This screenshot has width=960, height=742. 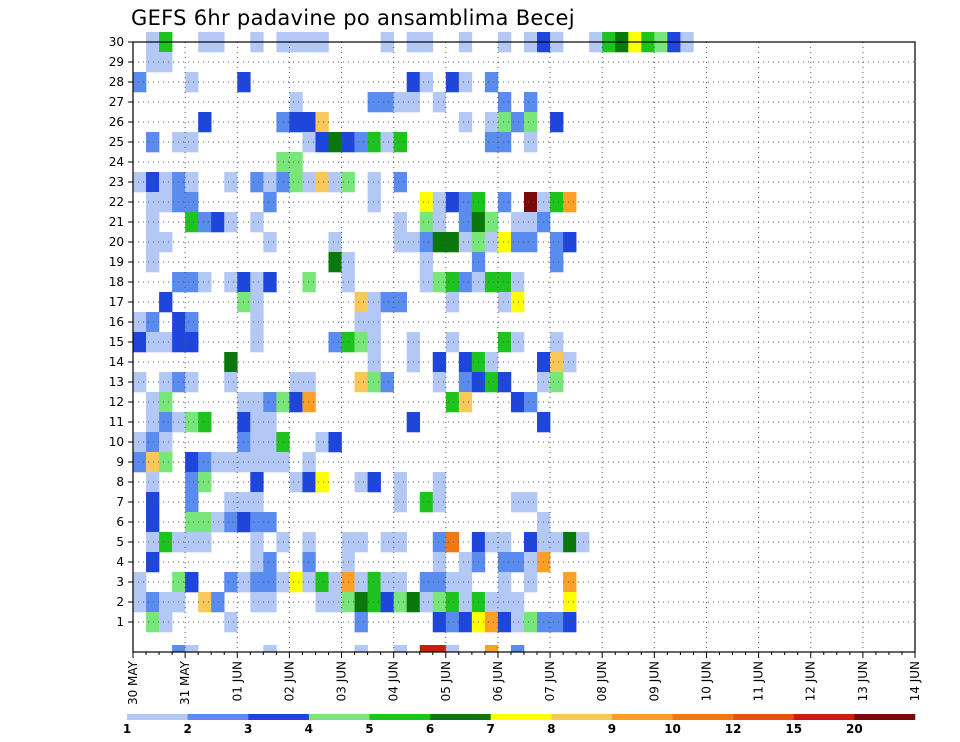 What do you see at coordinates (120, 542) in the screenshot?
I see `y-tick-label: 5` at bounding box center [120, 542].